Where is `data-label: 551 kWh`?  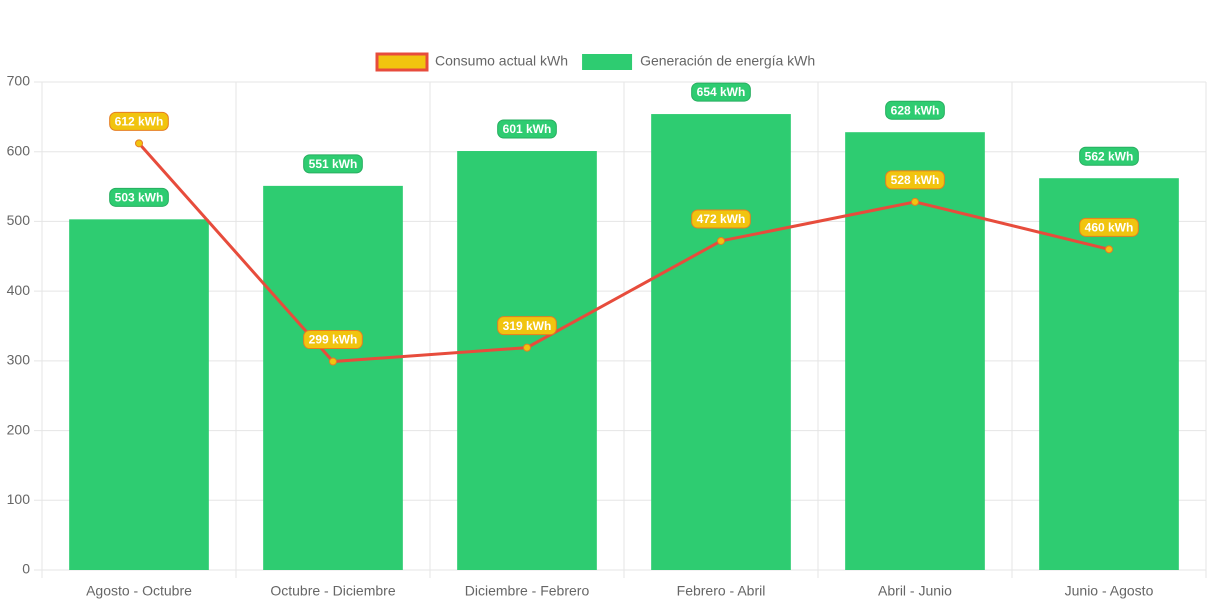
data-label: 551 kWh is located at coordinates (333, 164).